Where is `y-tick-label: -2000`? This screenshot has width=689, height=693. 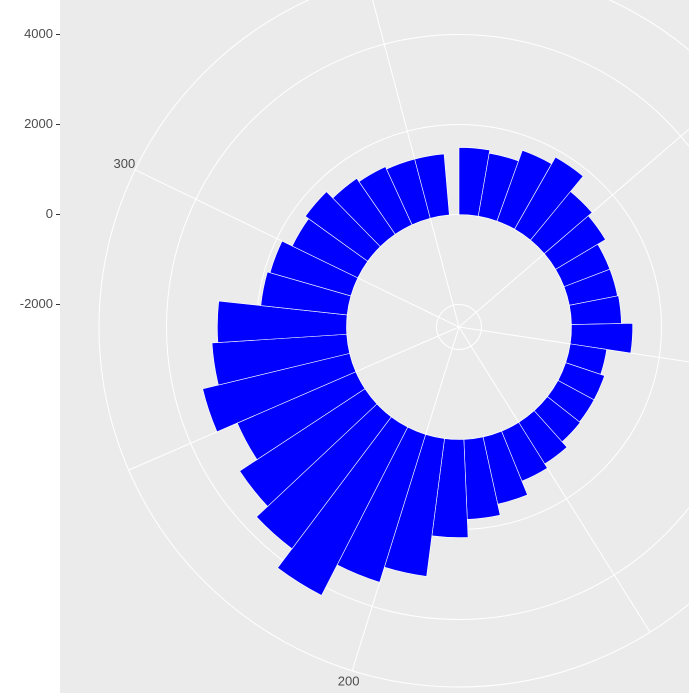
y-tick-label: -2000 is located at coordinates (36, 303).